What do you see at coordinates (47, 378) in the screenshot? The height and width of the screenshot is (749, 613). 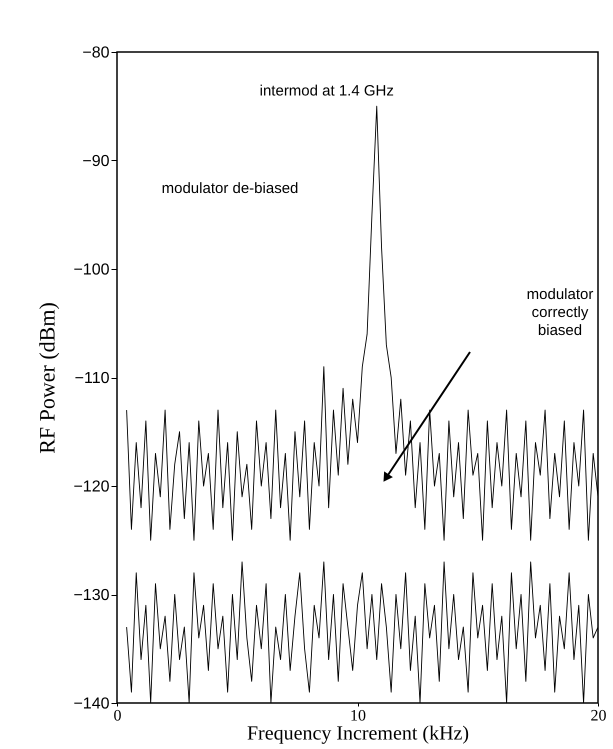 I see `y-axis-title: RF Power (dBm)` at bounding box center [47, 378].